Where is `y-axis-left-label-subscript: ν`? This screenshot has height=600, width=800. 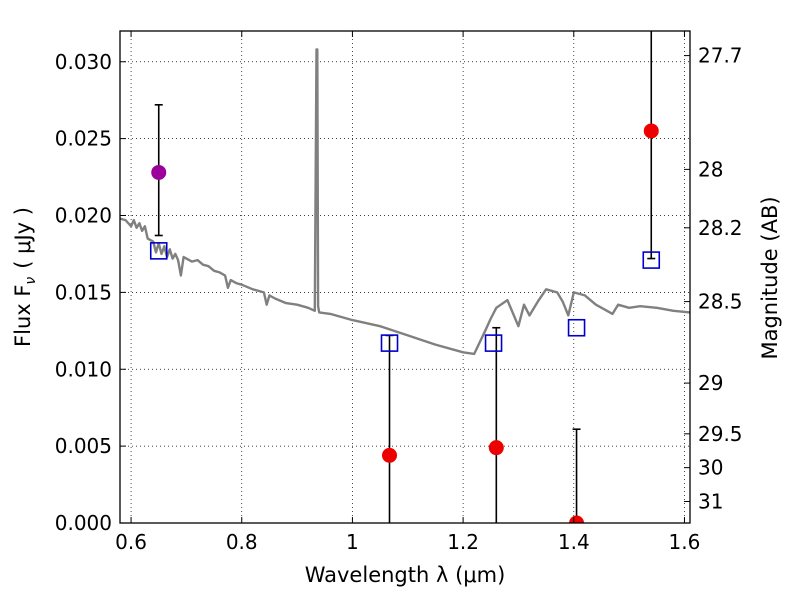 y-axis-left-label-subscript: ν is located at coordinates (31, 281).